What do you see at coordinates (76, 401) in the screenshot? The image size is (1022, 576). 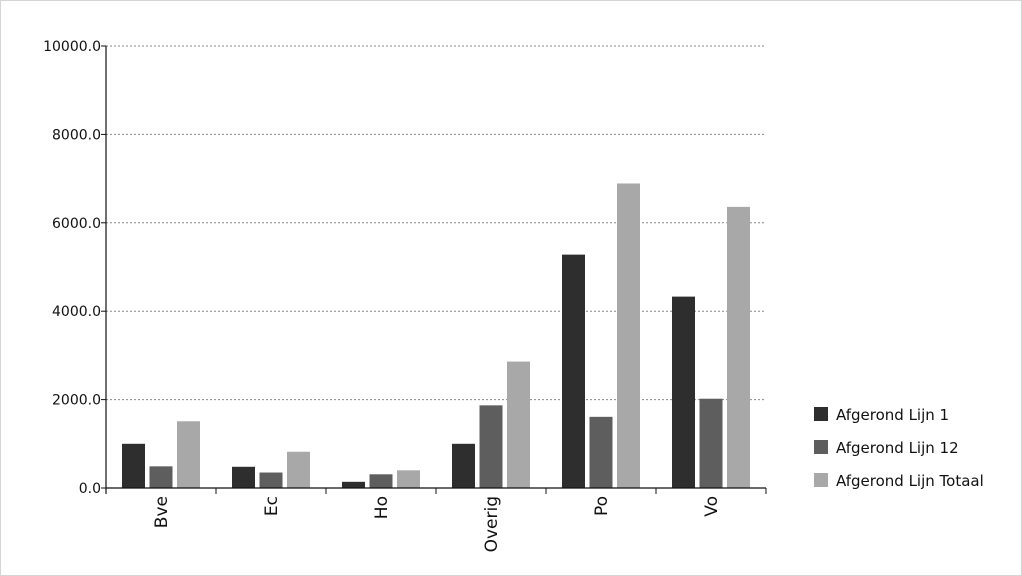 I see `y-tick-label: 2000.0` at bounding box center [76, 401].